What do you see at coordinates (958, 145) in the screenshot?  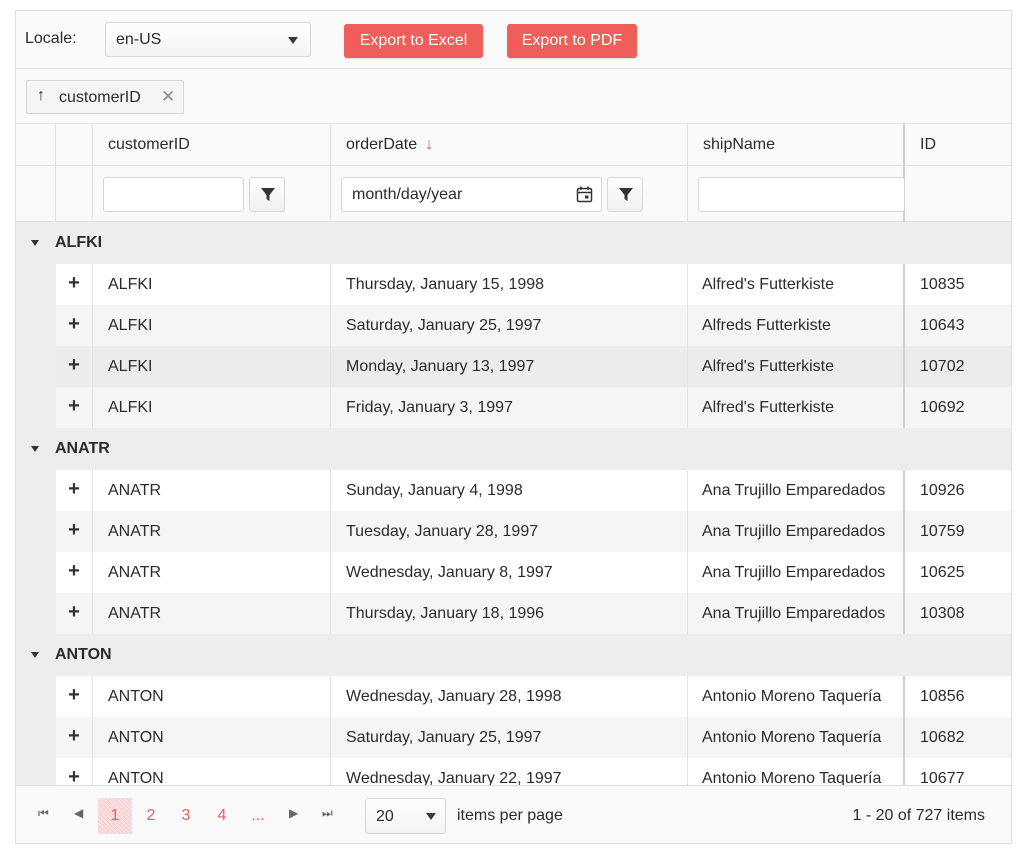 I see `column-header-id: ID` at bounding box center [958, 145].